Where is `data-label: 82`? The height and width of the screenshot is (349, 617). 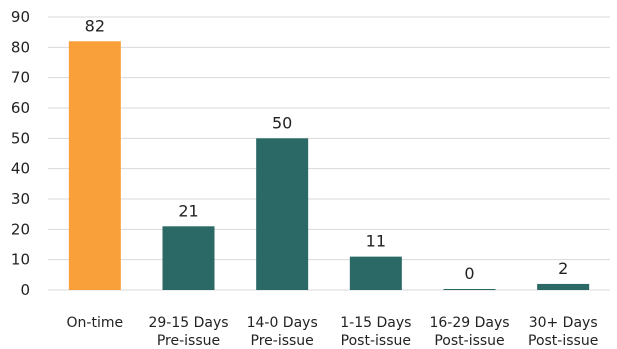
data-label: 82 is located at coordinates (95, 25).